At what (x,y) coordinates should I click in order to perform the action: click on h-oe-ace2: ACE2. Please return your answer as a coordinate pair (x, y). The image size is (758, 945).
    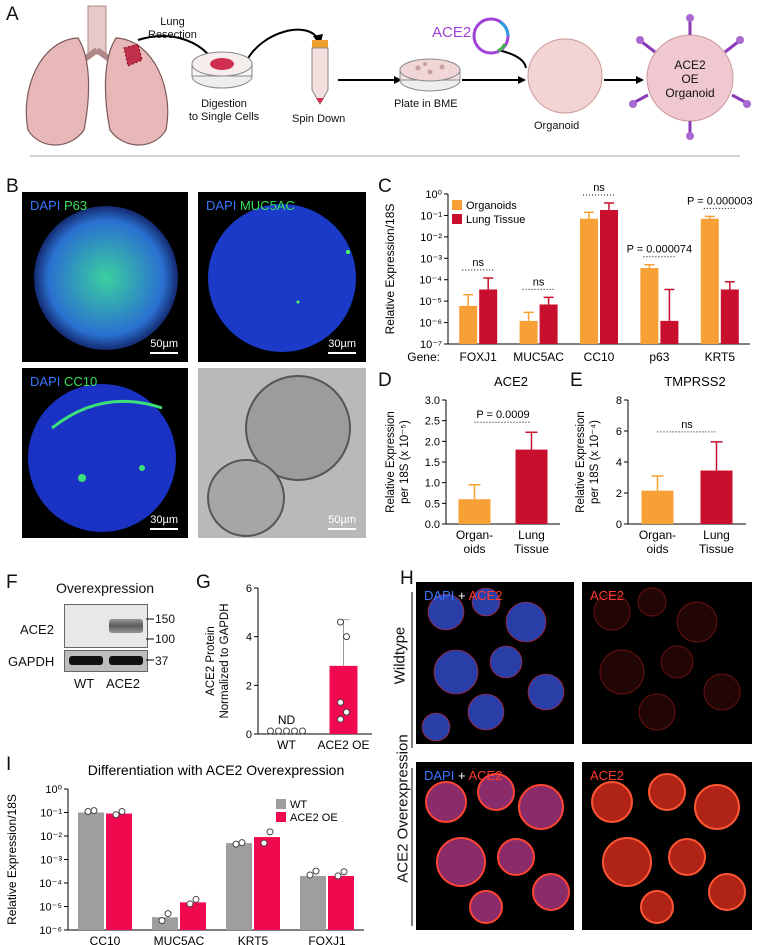
    Looking at the image, I should click on (667, 846).